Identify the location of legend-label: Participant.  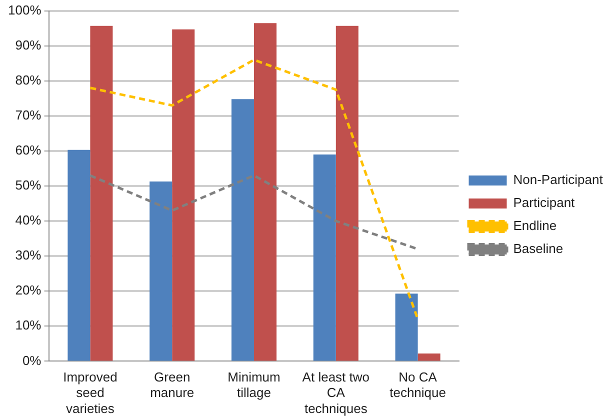
(544, 202).